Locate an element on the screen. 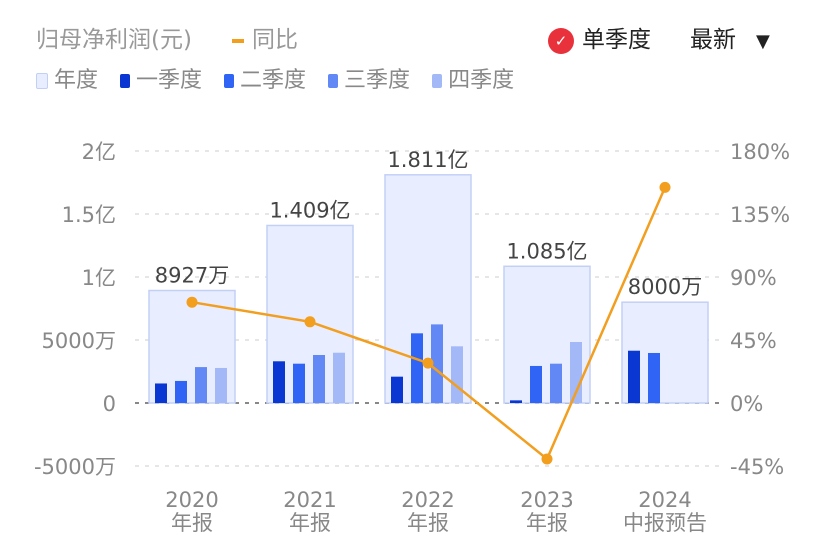 The width and height of the screenshot is (816, 546). sort-dropdown: 最新 ▼ is located at coordinates (730, 37).